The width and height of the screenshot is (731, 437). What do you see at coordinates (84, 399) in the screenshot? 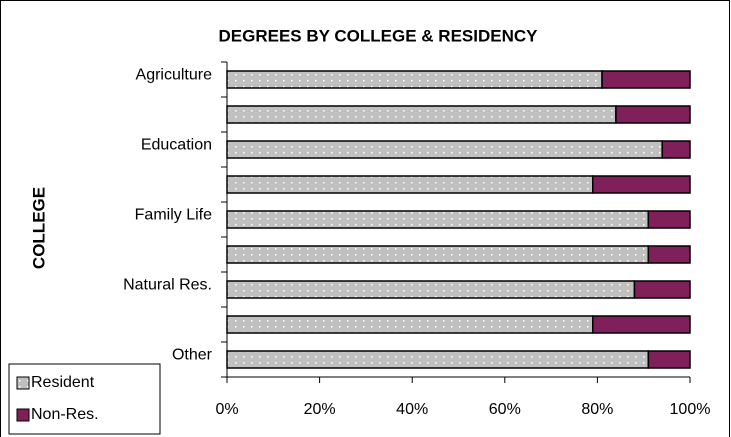
I see `legend-box` at bounding box center [84, 399].